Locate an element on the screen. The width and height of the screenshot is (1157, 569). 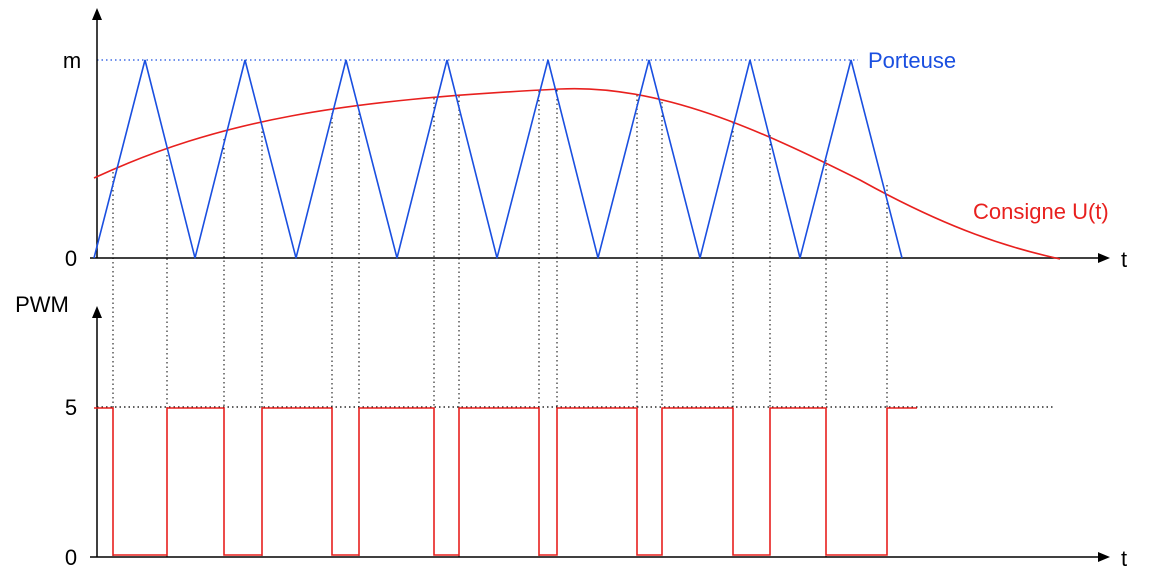
bottom-t-arrow-icon is located at coordinates (1104, 557).